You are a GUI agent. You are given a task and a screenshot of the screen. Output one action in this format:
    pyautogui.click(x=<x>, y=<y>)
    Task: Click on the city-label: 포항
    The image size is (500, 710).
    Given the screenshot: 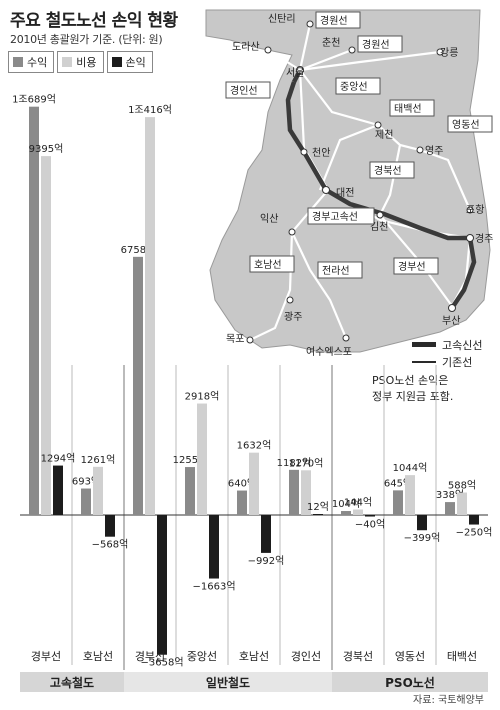 What is the action you would take?
    pyautogui.click(x=475, y=210)
    